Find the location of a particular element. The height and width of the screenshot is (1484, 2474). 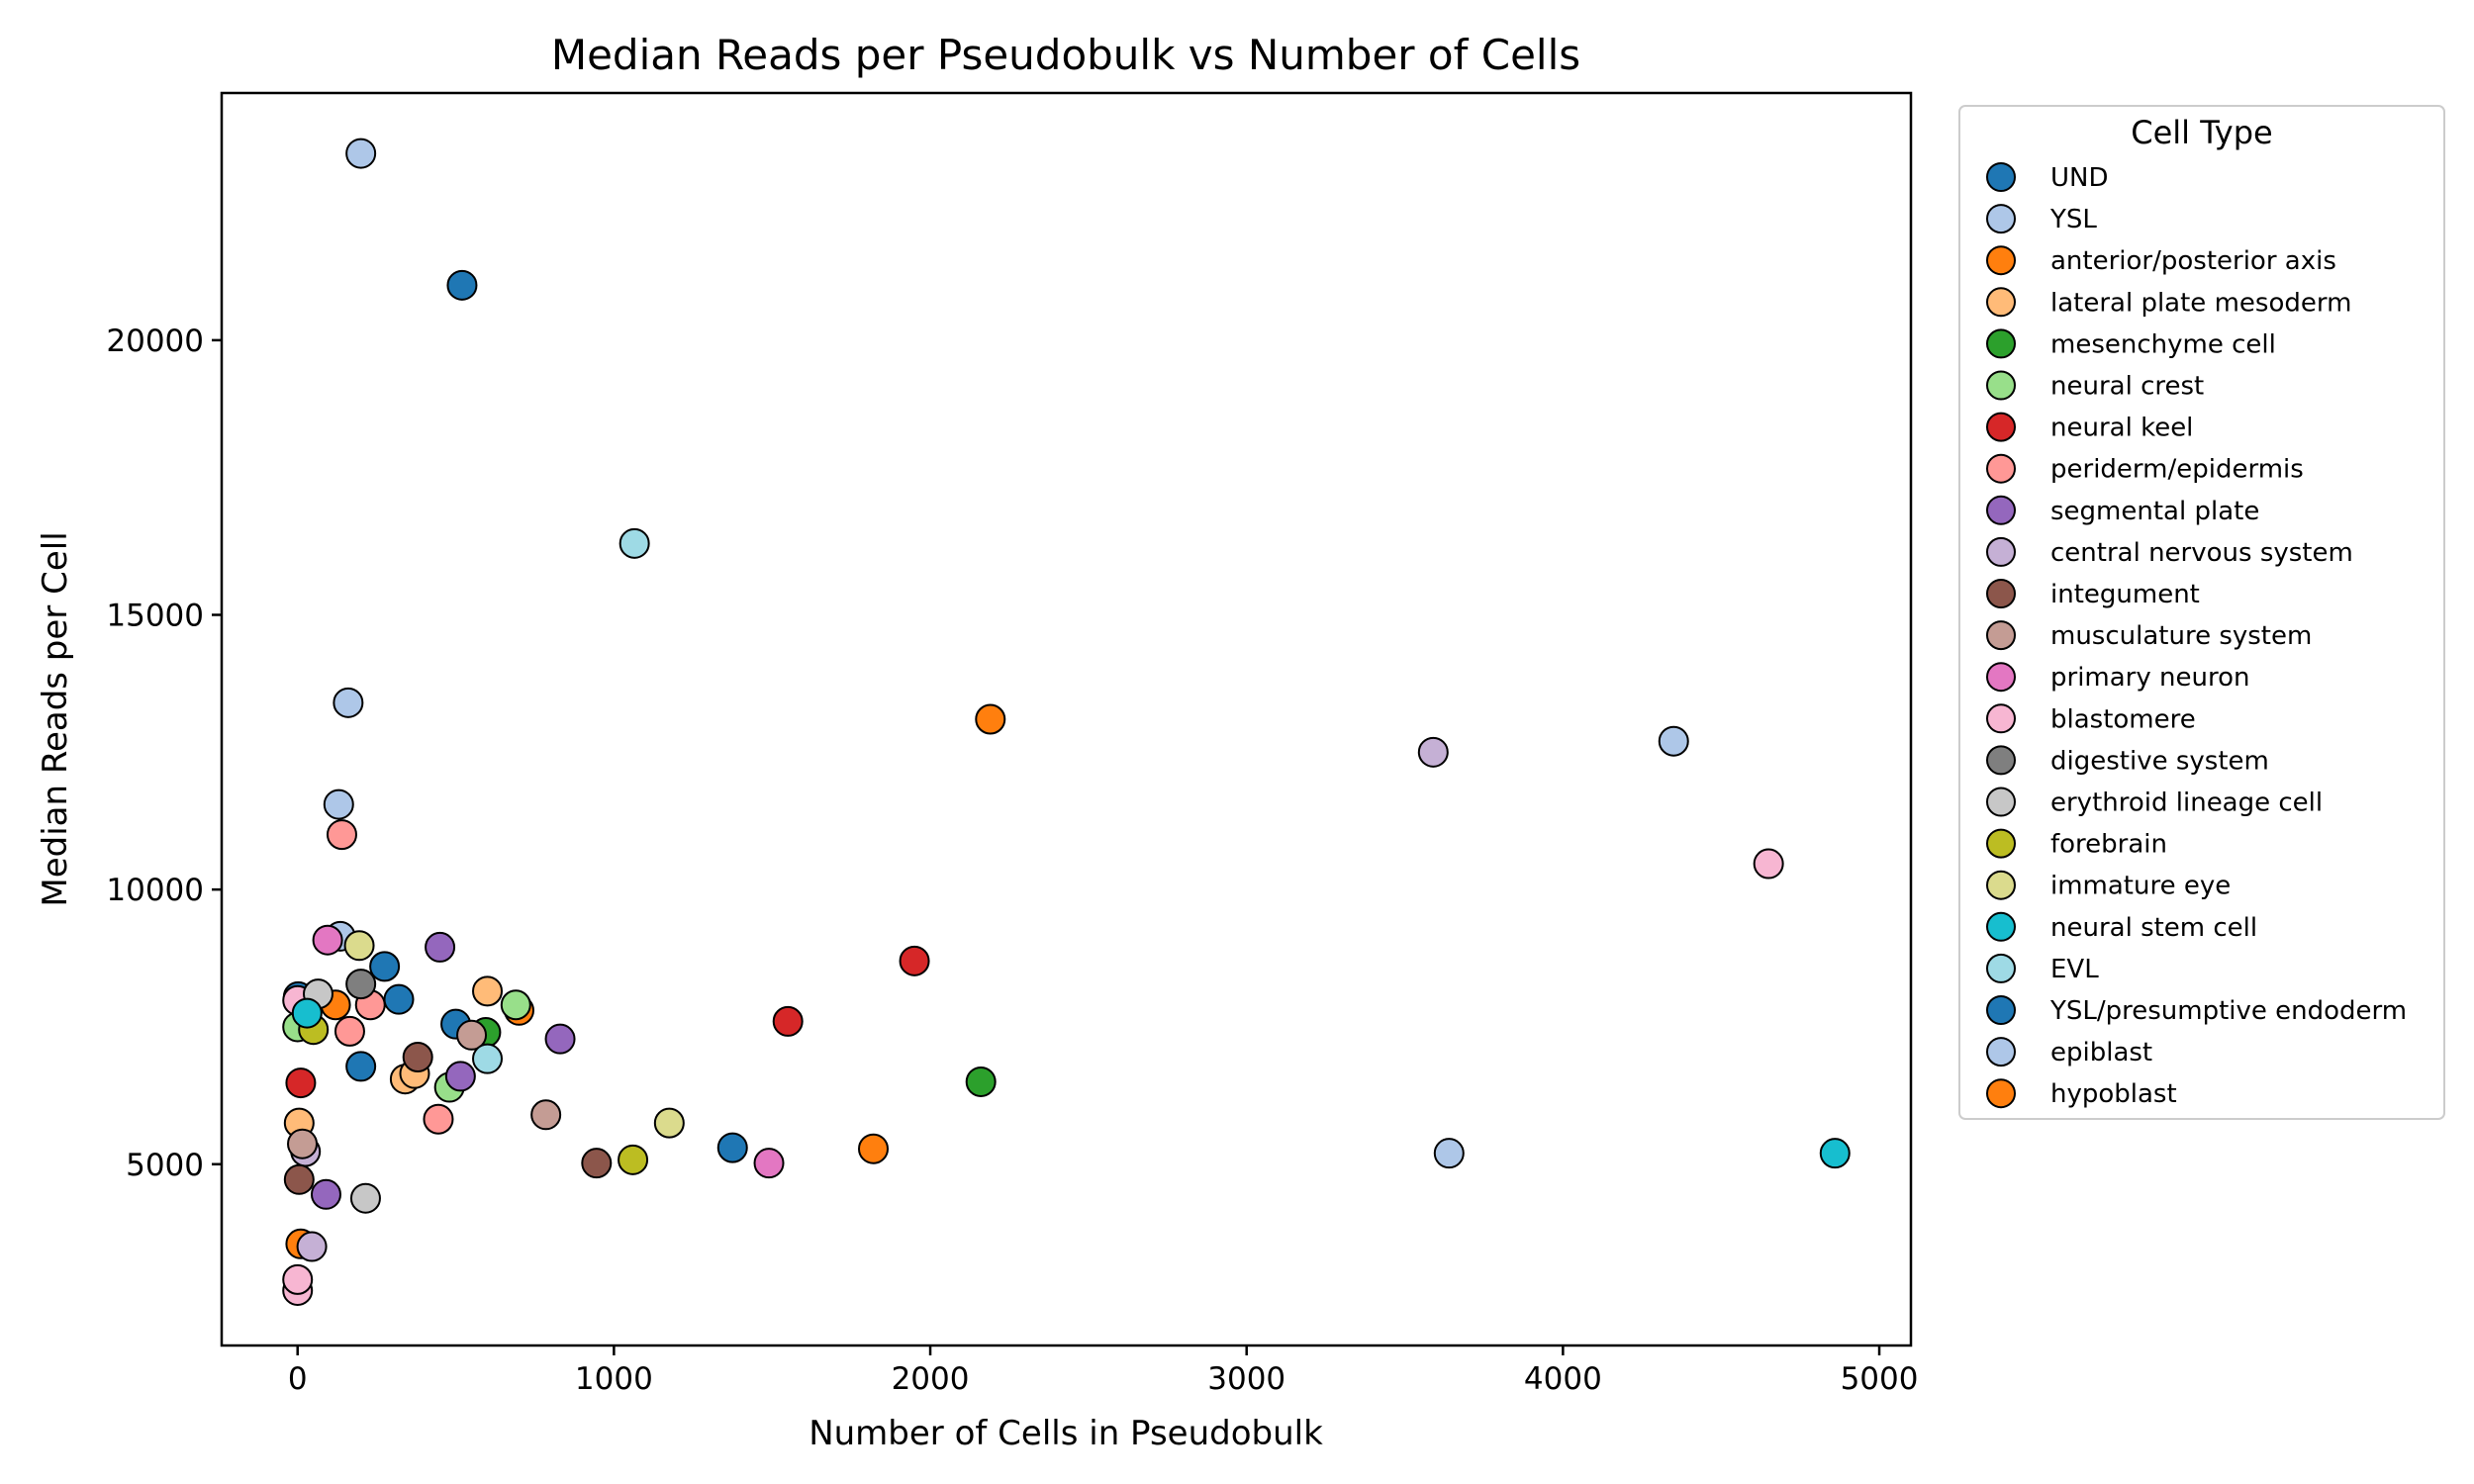

x-tick-label: 1000 is located at coordinates (614, 1379).